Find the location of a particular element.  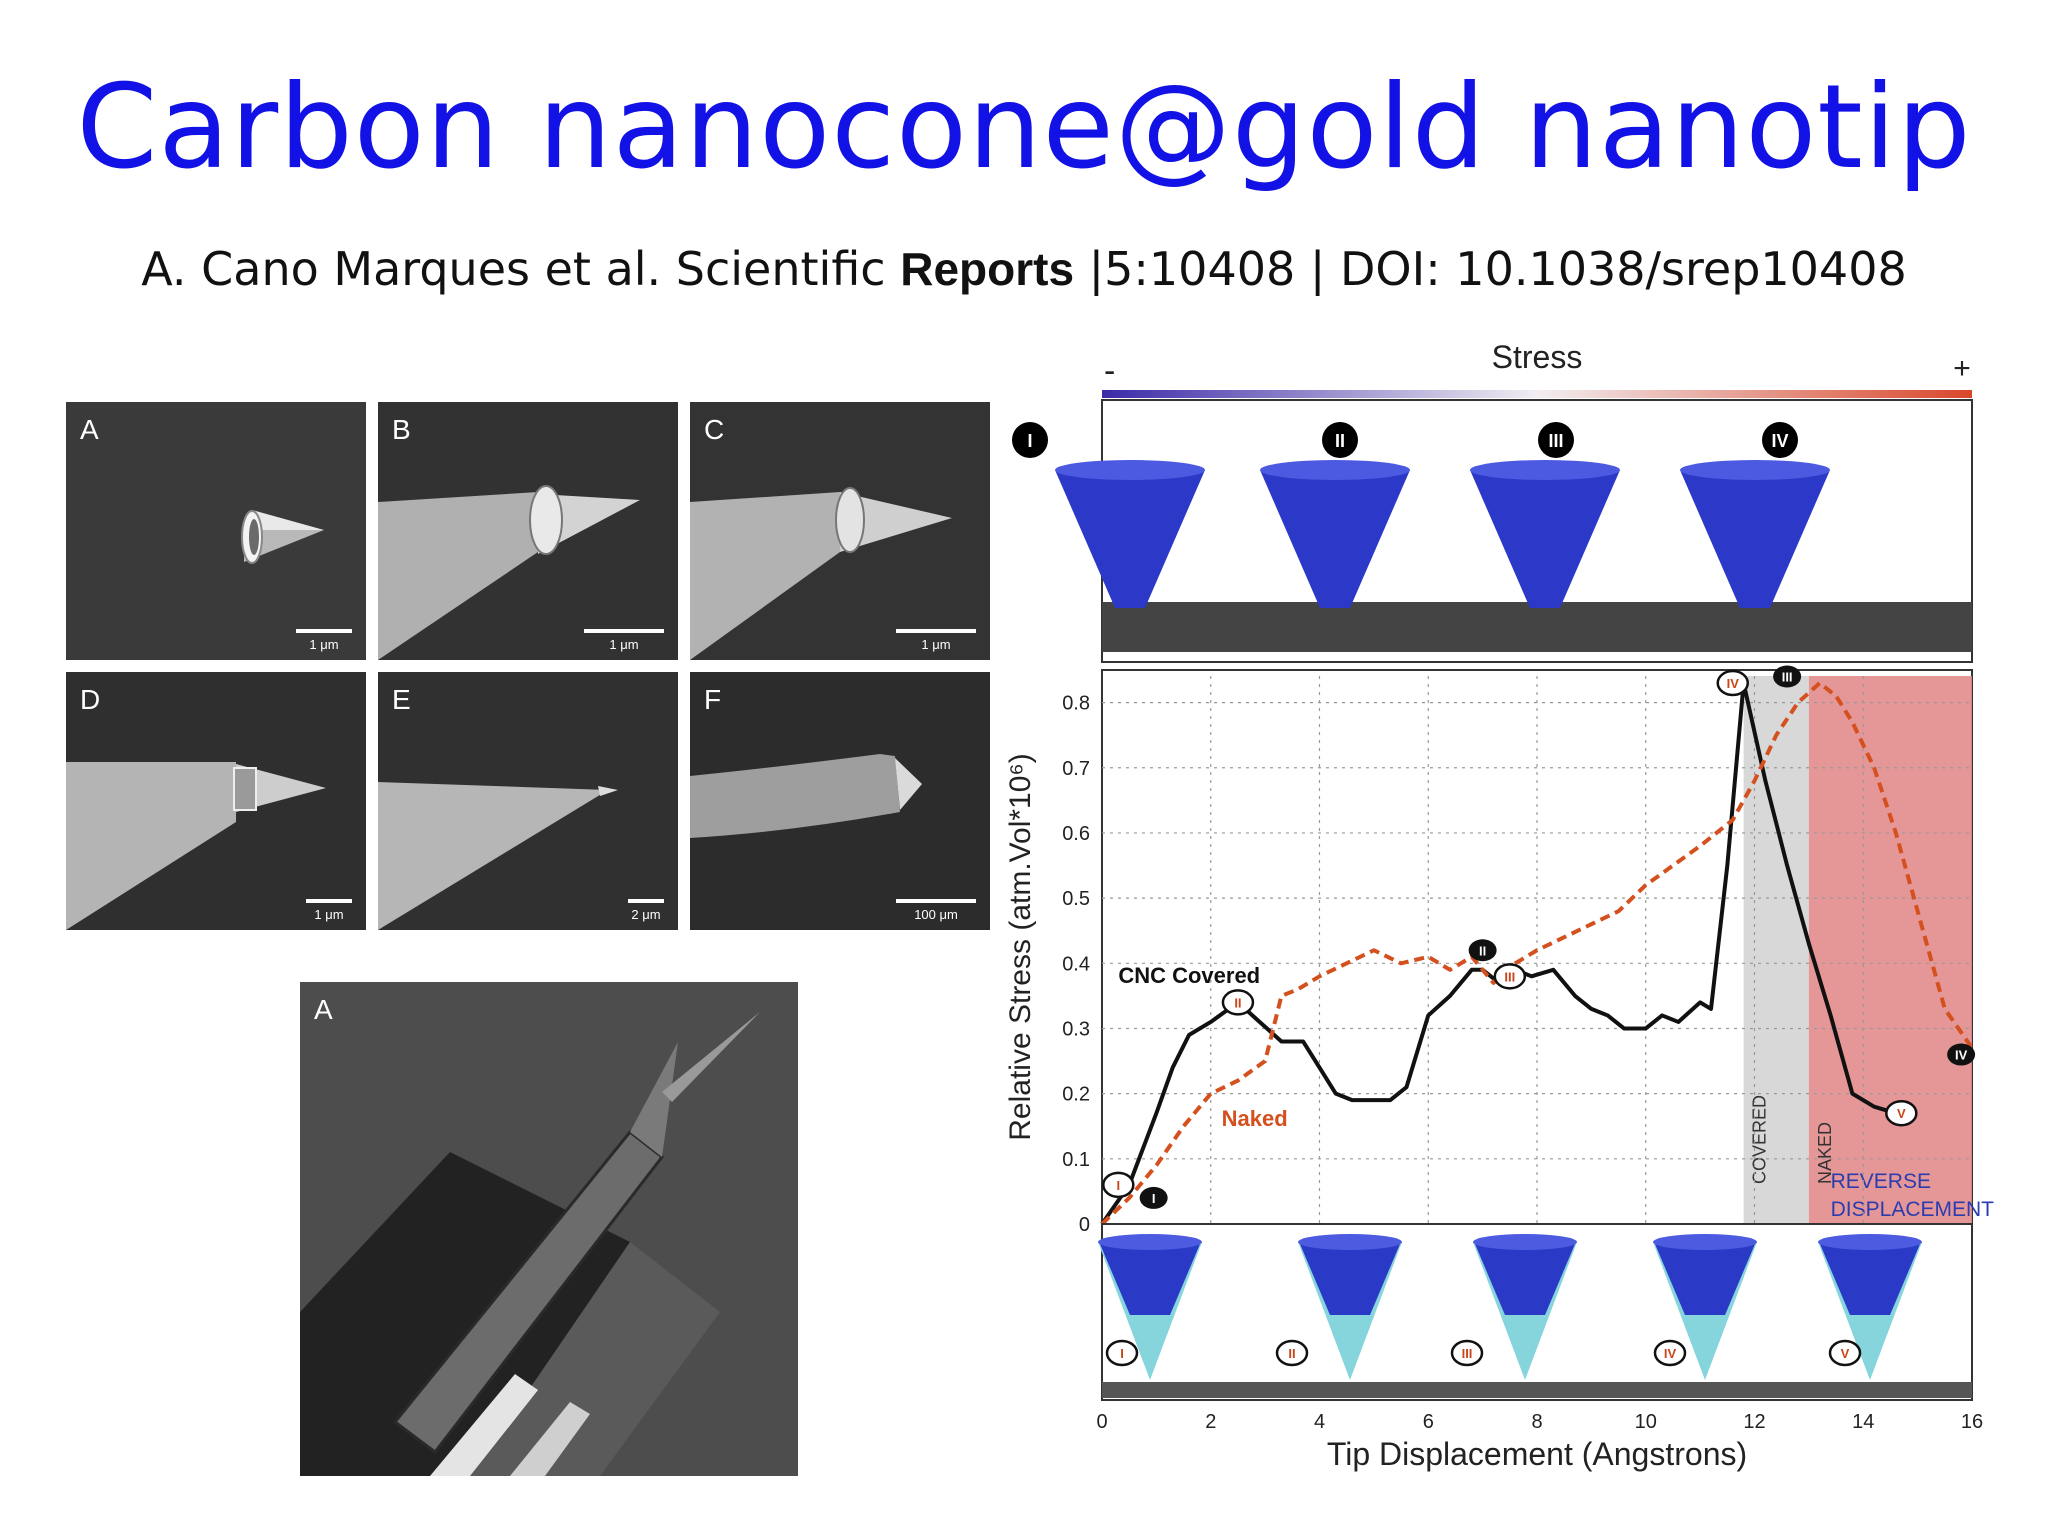

snapshot-marker-label: I is located at coordinates (1122, 1353).